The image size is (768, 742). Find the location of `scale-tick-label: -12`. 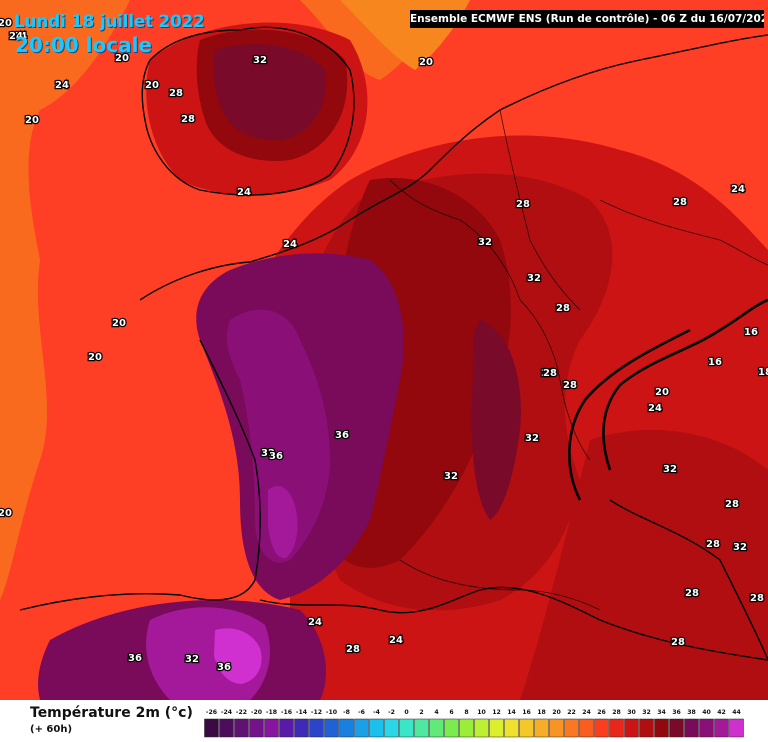

scale-tick-label: -12 is located at coordinates (316, 712).